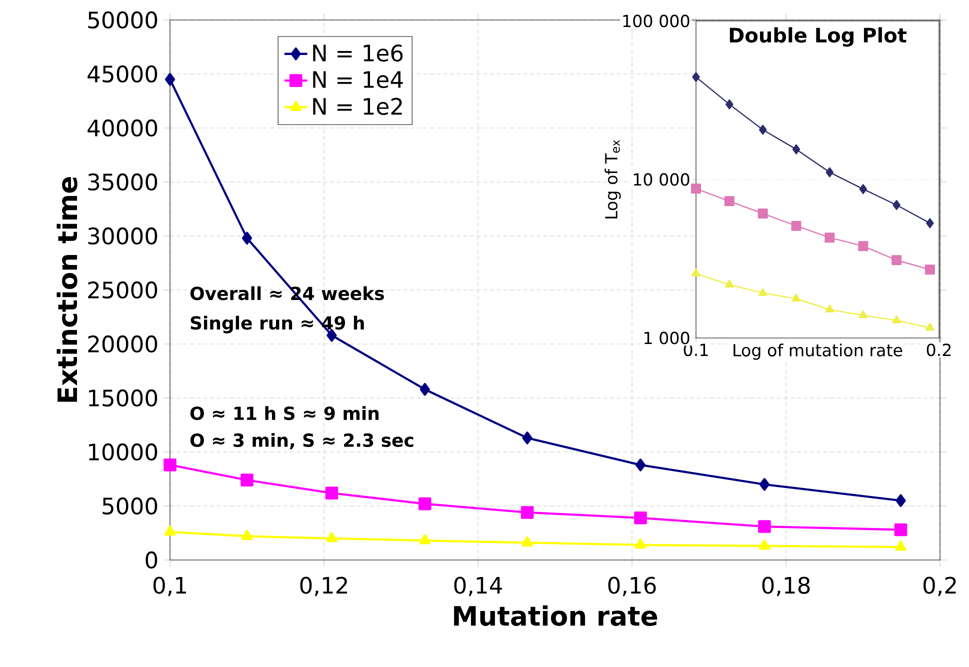 This screenshot has height=667, width=969. What do you see at coordinates (938, 350) in the screenshot?
I see `x-tick-label: 0.2` at bounding box center [938, 350].